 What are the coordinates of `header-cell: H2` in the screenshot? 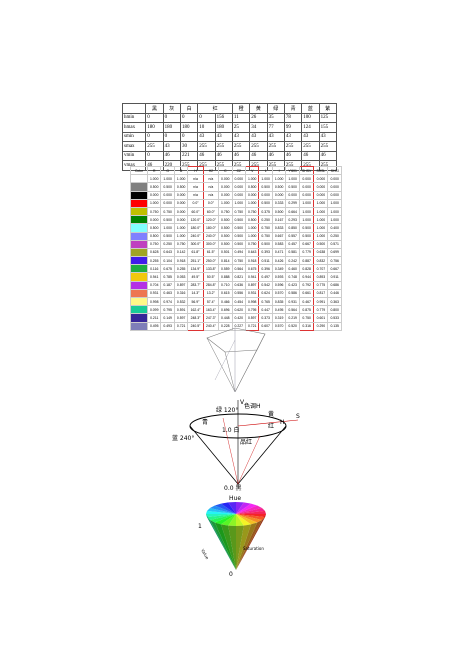 It's located at (211, 170).